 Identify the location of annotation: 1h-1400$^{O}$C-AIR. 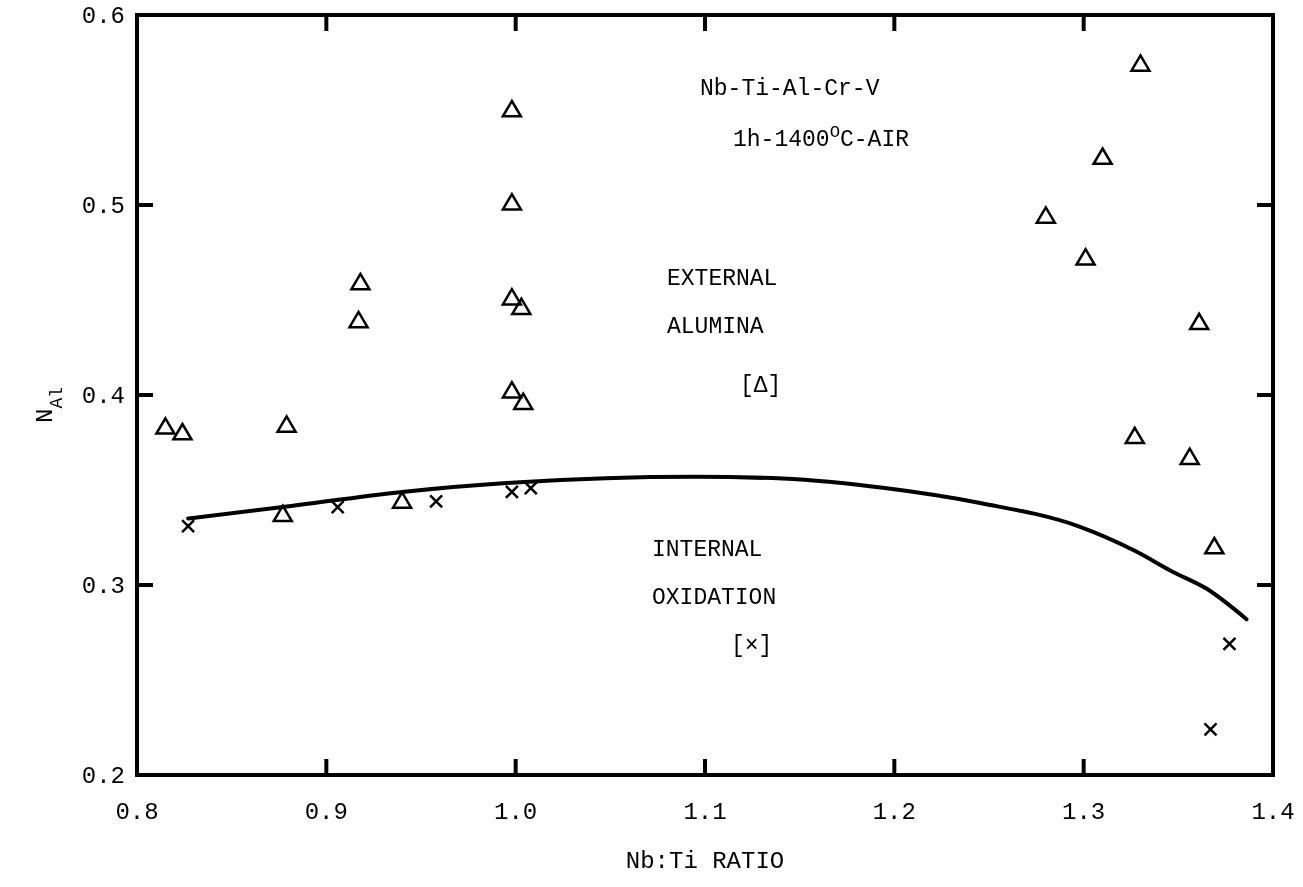
(821, 137).